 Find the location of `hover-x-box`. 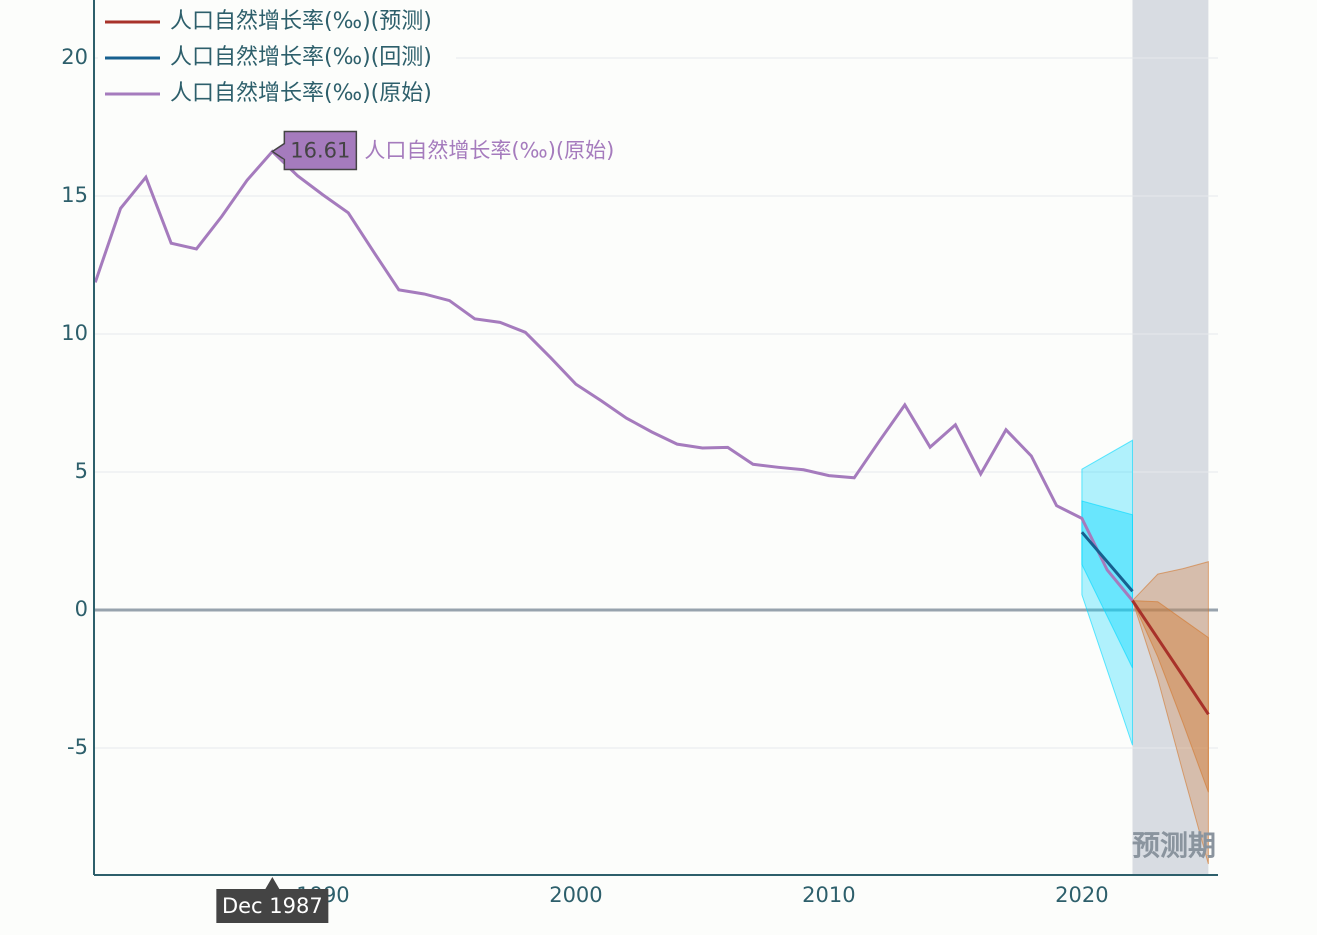

hover-x-box is located at coordinates (272, 900).